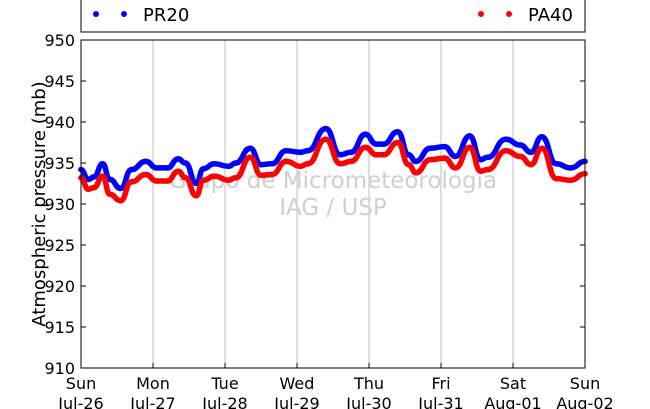  What do you see at coordinates (512, 401) in the screenshot?
I see `x-tick-date-6: Aug-01` at bounding box center [512, 401].